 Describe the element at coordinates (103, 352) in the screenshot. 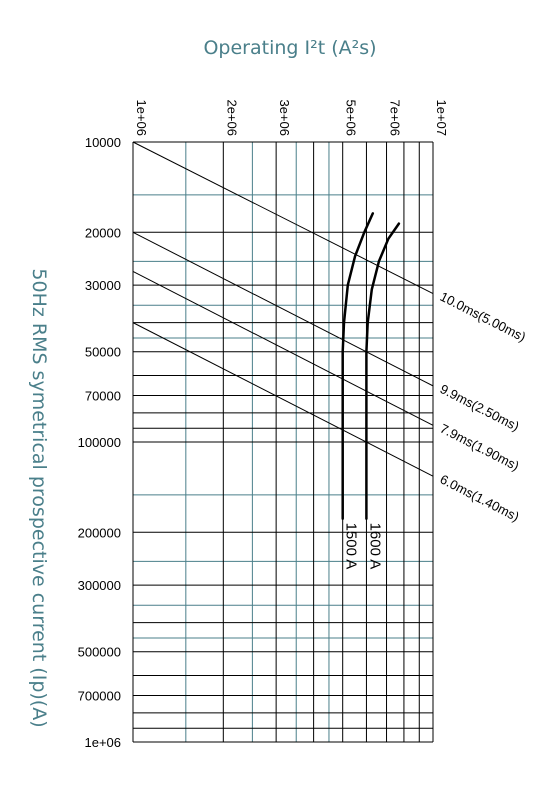

I see `y-tick-label: 50000` at that location.